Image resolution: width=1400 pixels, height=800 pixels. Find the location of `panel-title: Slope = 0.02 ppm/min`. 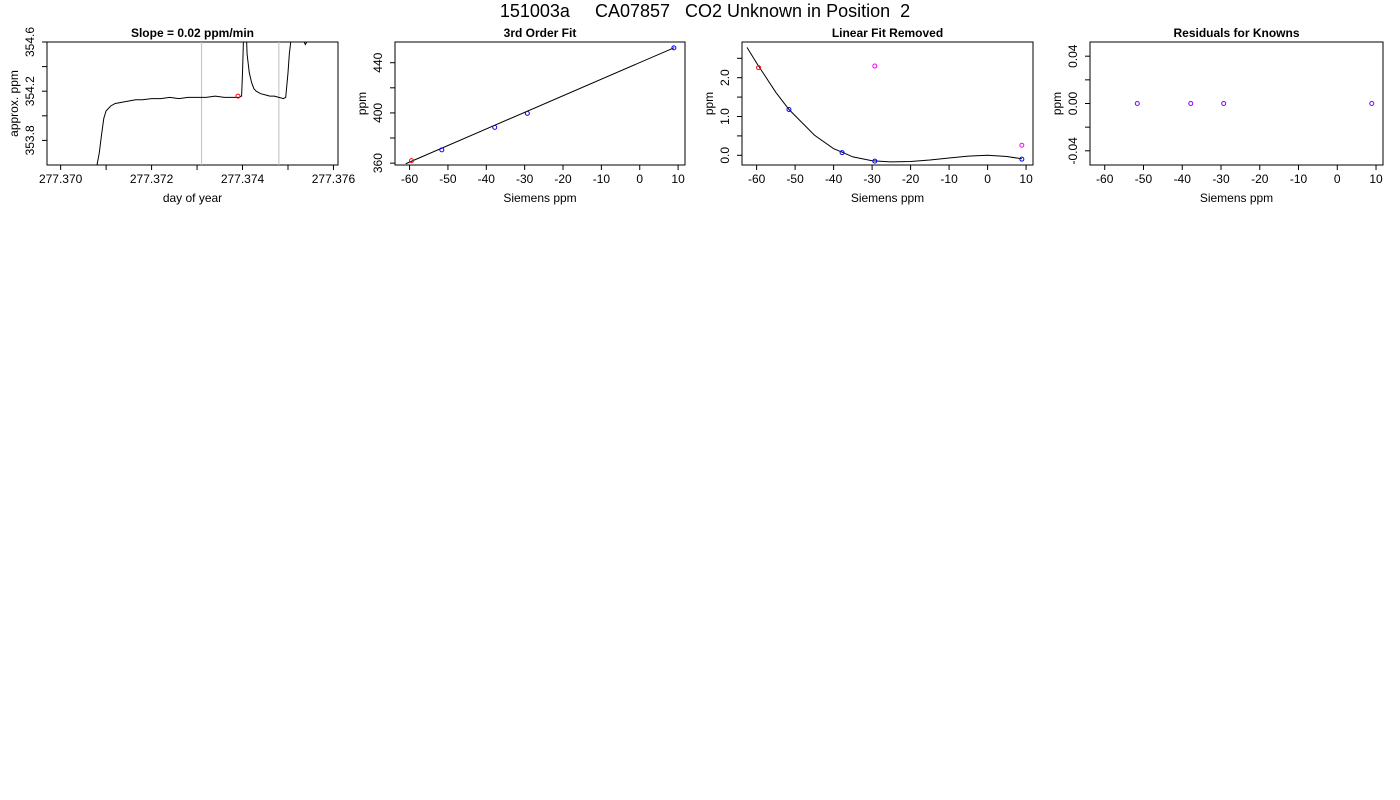

panel-title: Slope = 0.02 ppm/min is located at coordinates (192, 33).